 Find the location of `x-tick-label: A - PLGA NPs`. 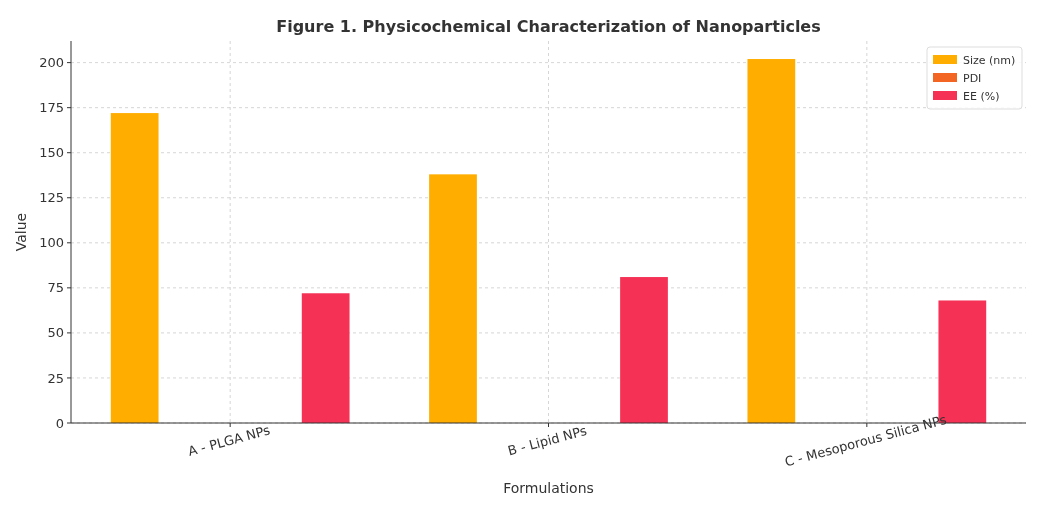

x-tick-label: A - PLGA NPs is located at coordinates (229, 440).